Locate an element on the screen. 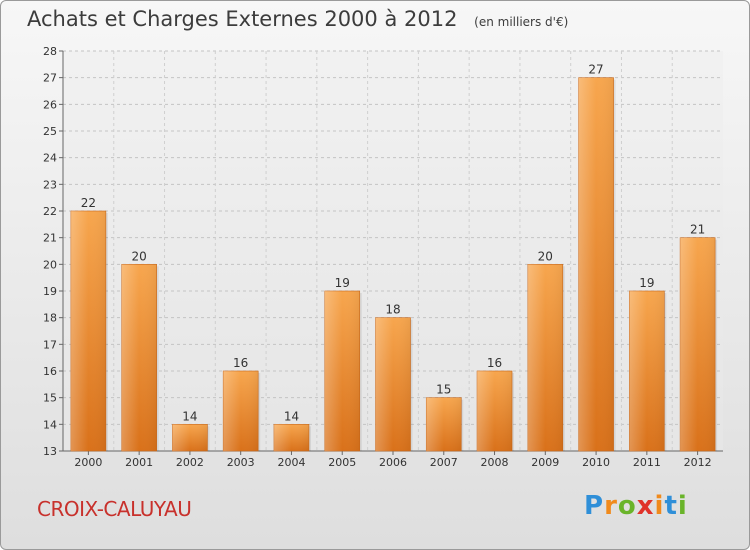  y-tick-label: 19 is located at coordinates (50, 291).